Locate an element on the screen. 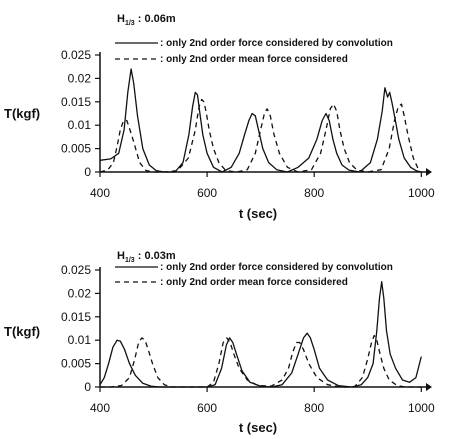  panel-title-value: : 0.03m is located at coordinates (155, 256).